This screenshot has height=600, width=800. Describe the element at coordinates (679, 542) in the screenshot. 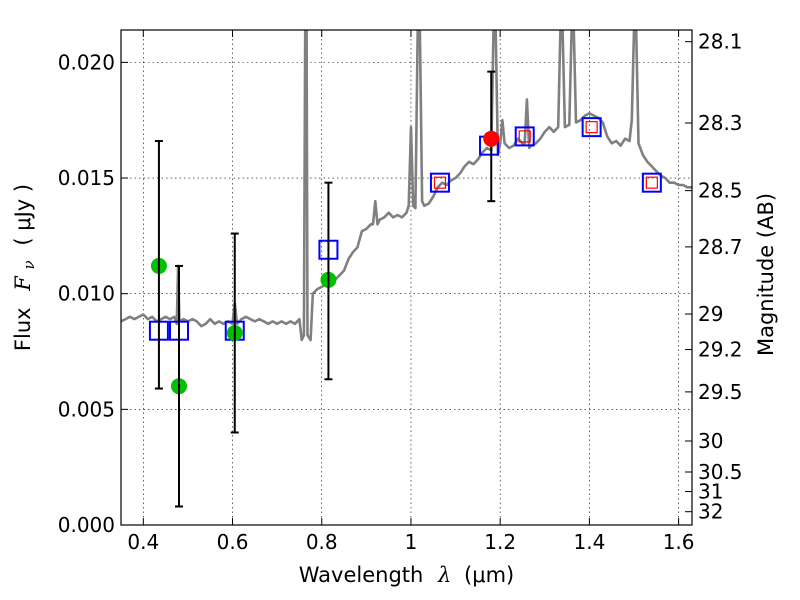

I see `x-tick-label: 1.6` at that location.